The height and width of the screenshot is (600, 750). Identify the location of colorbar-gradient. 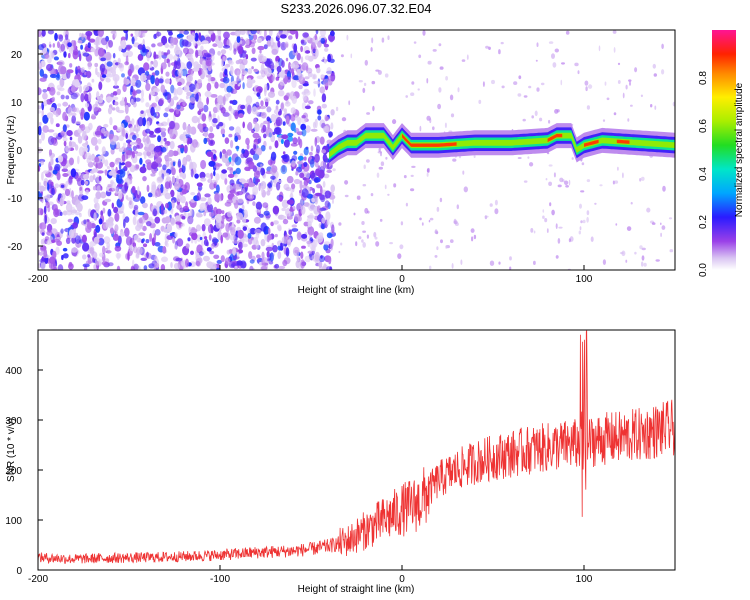
(724, 150).